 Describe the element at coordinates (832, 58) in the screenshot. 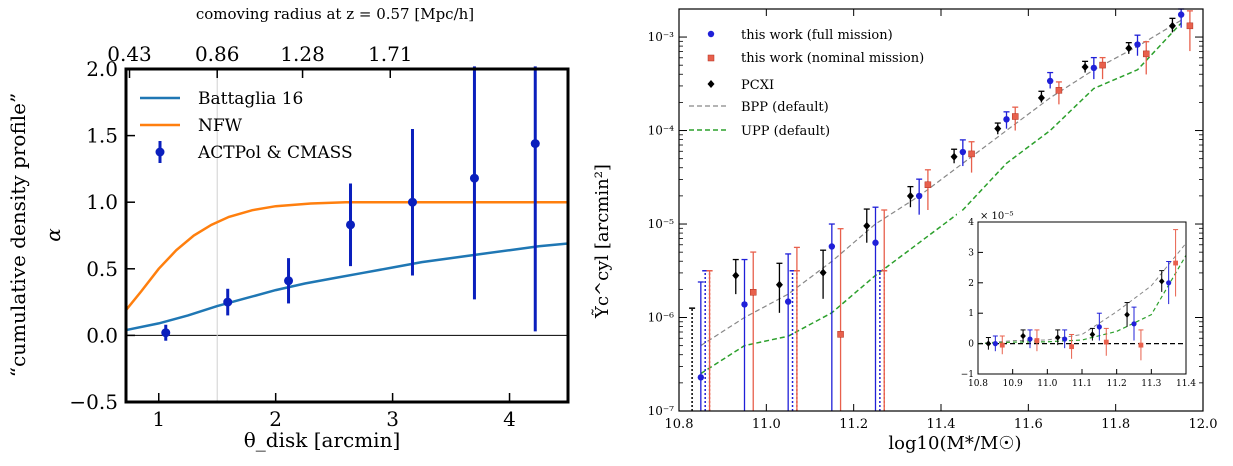

I see `legend-label-nominal-mission: this work (nominal mission)` at that location.